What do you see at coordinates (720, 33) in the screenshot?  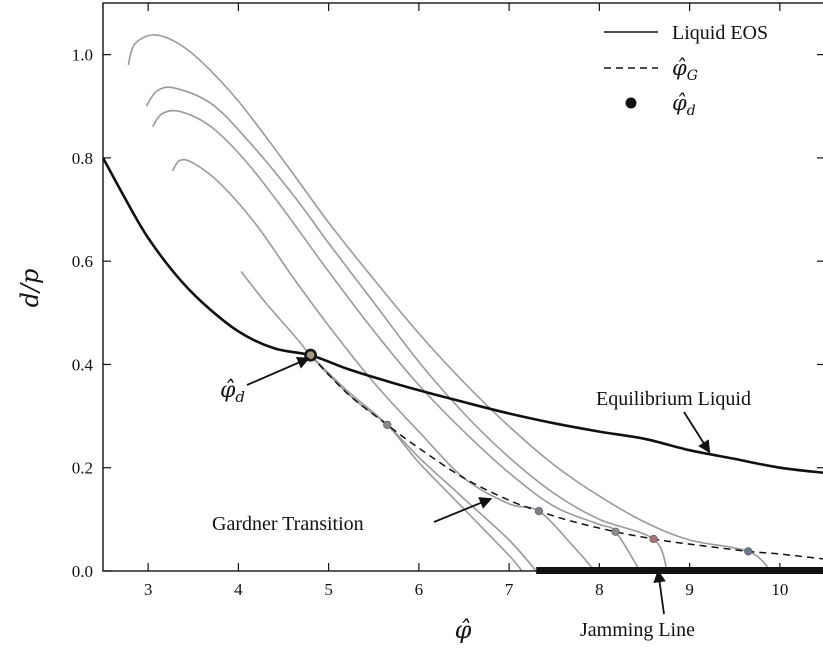 I see `legend-label-liquid-eos: Liquid EOS` at bounding box center [720, 33].